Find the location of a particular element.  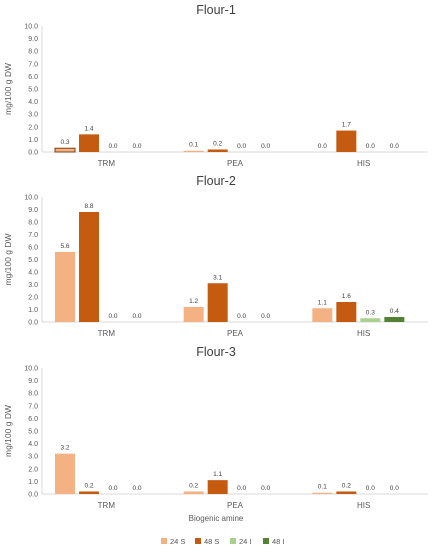

chart-title: Flour-3 is located at coordinates (216, 352).